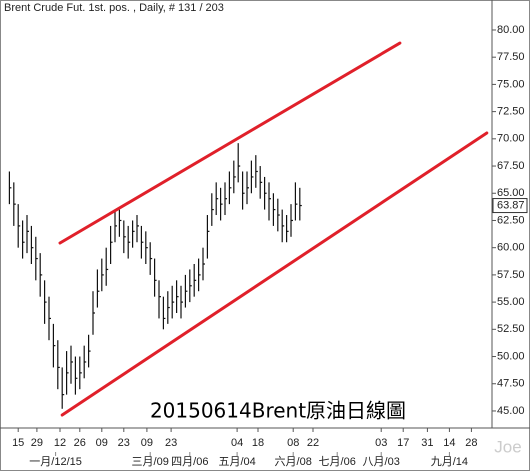 This screenshot has width=530, height=471. I want to click on x-tick-label: 14, so click(449, 443).